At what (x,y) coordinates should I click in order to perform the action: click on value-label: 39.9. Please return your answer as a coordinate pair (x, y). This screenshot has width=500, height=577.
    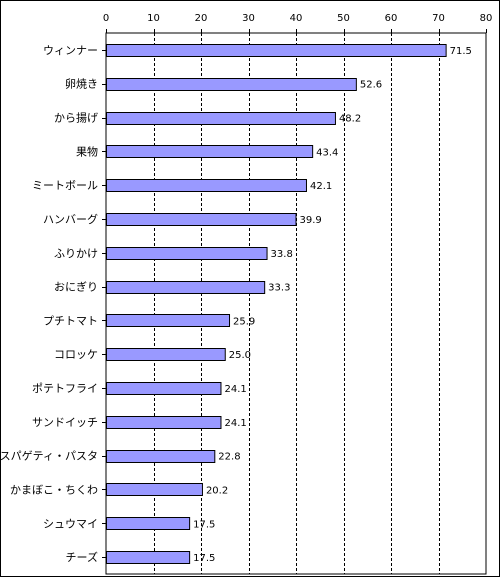
    Looking at the image, I should click on (311, 220).